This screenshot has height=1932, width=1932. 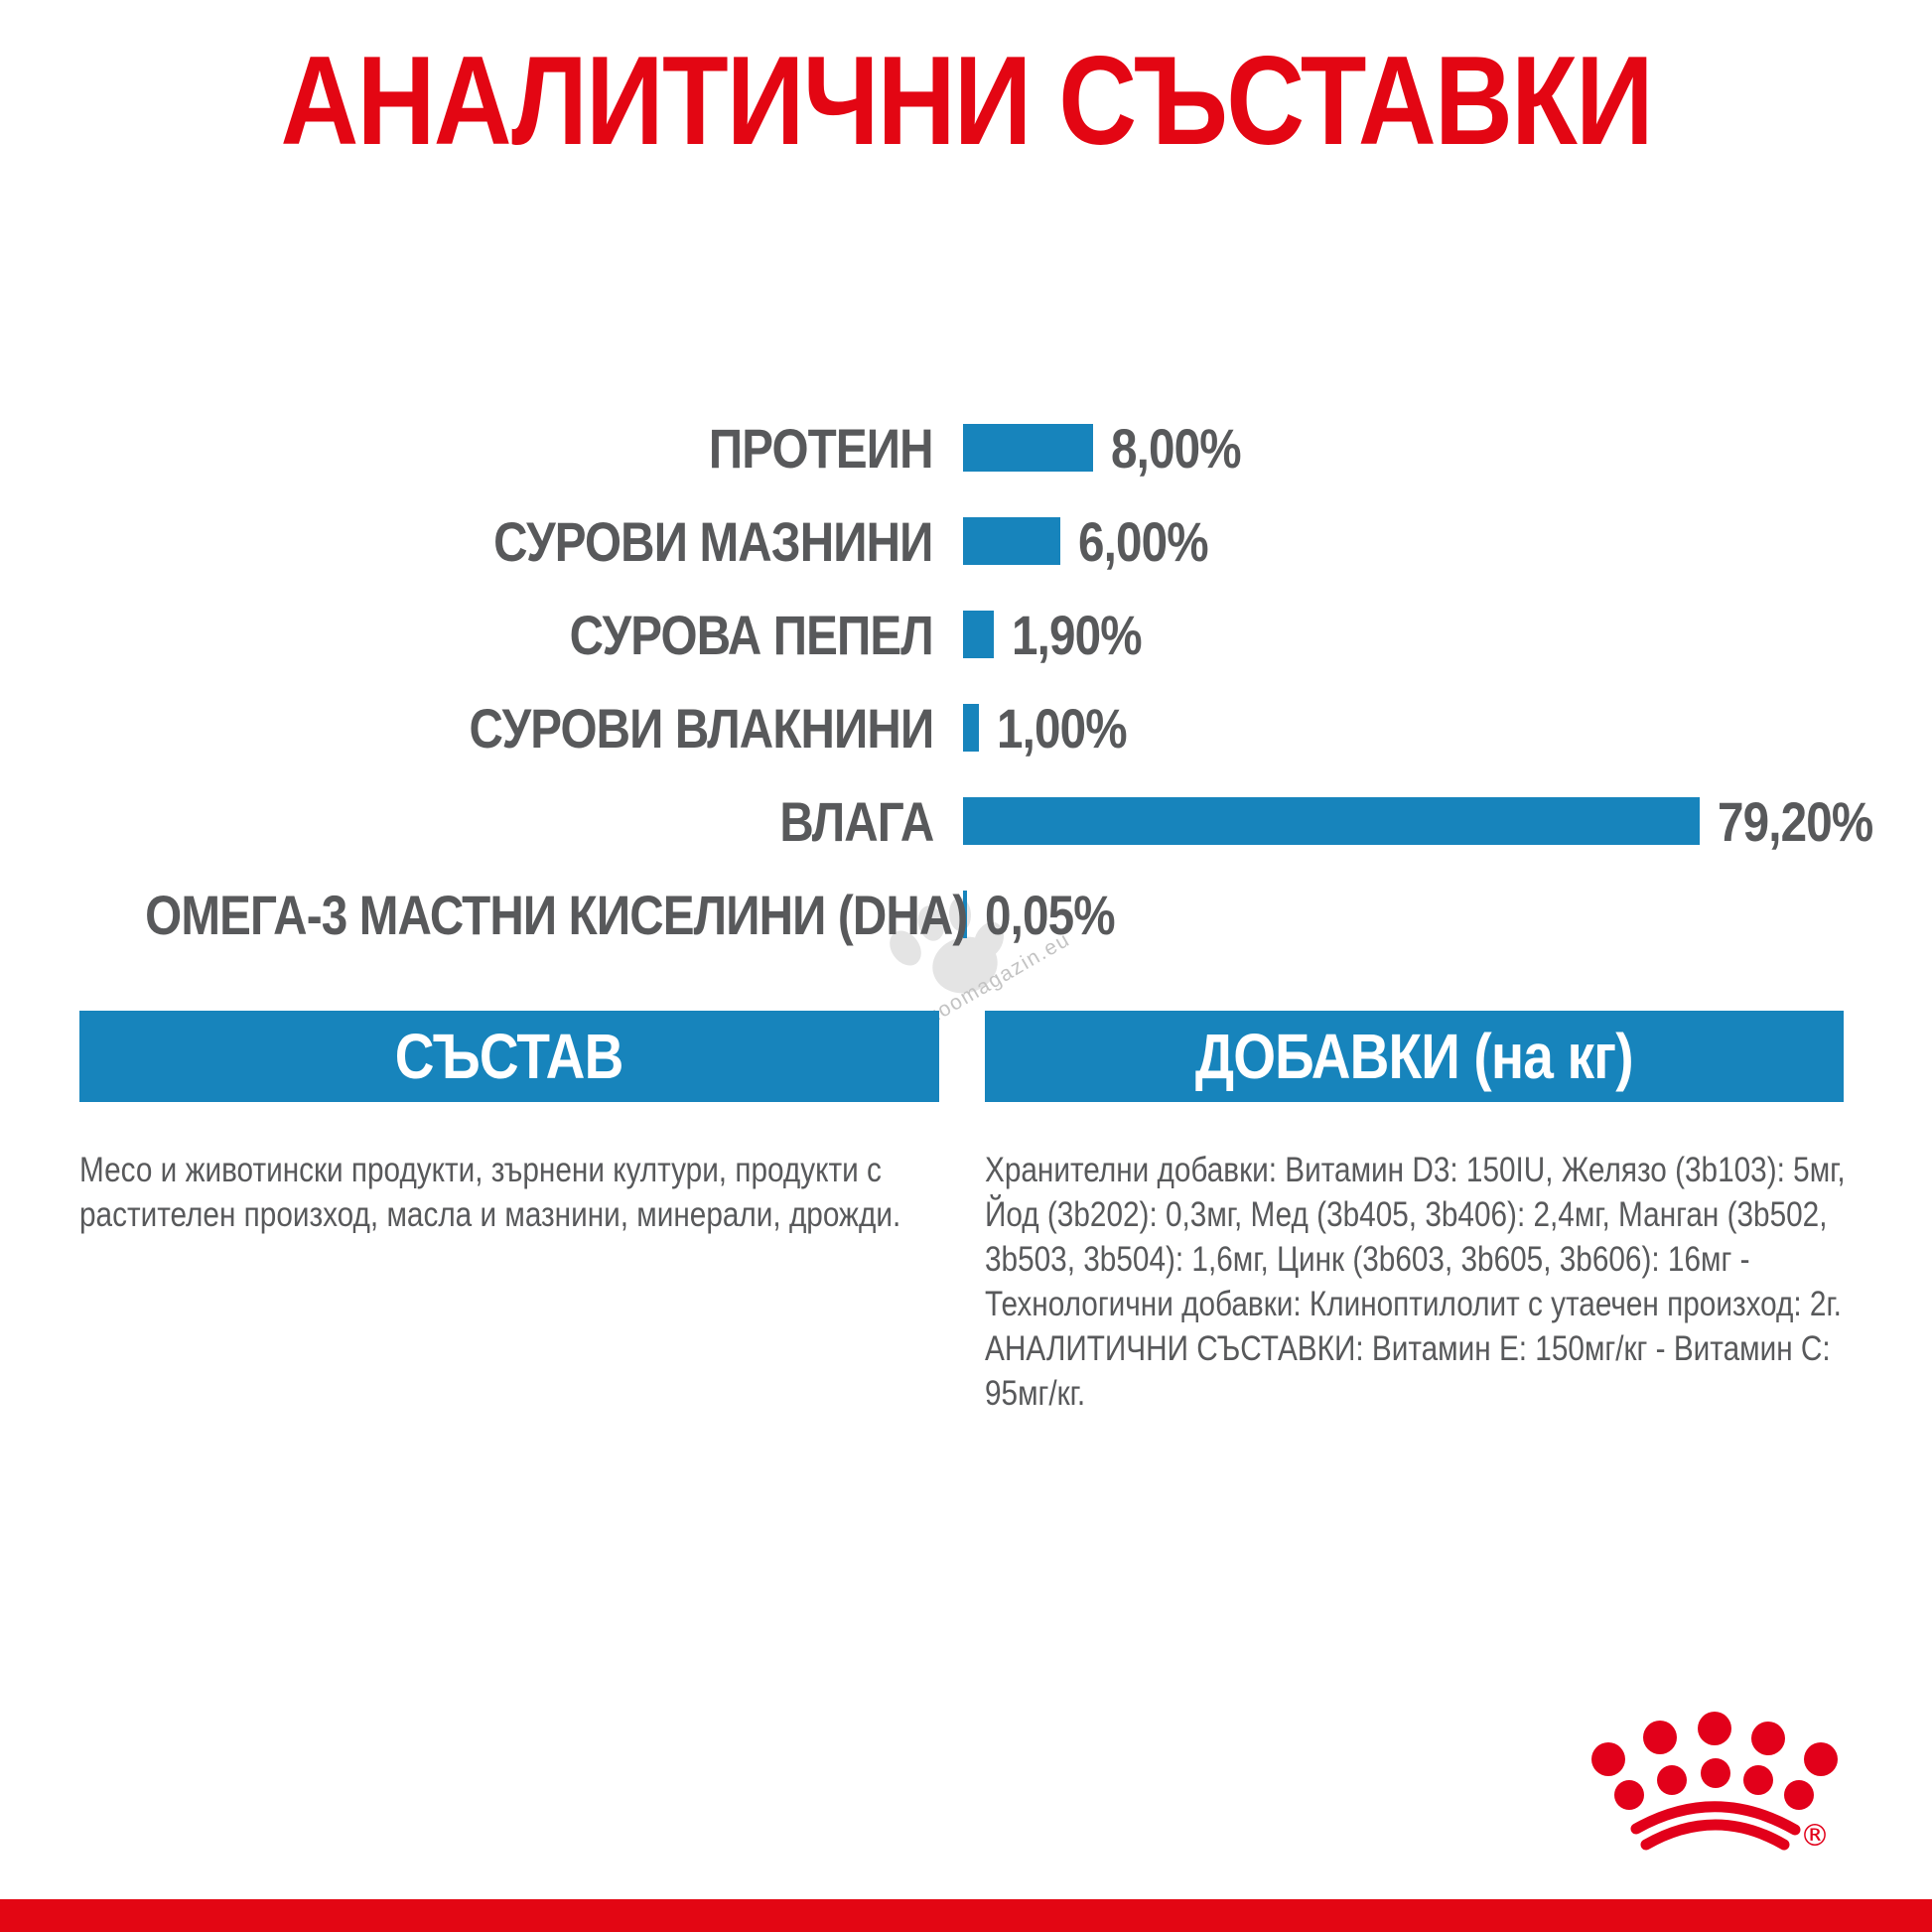 I want to click on additives-header-text: ДОБАВКИ (на кг), so click(x=1414, y=1056).